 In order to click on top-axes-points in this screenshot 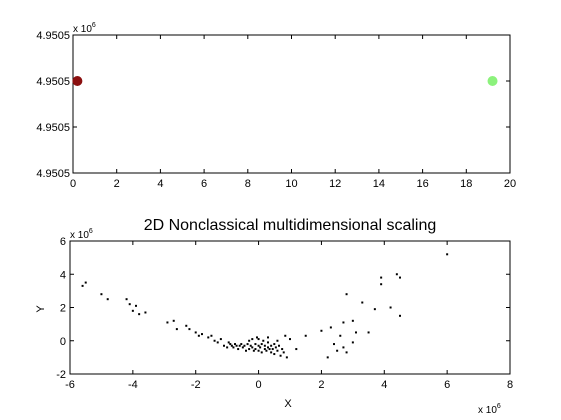, I will do `click(285, 81)`.